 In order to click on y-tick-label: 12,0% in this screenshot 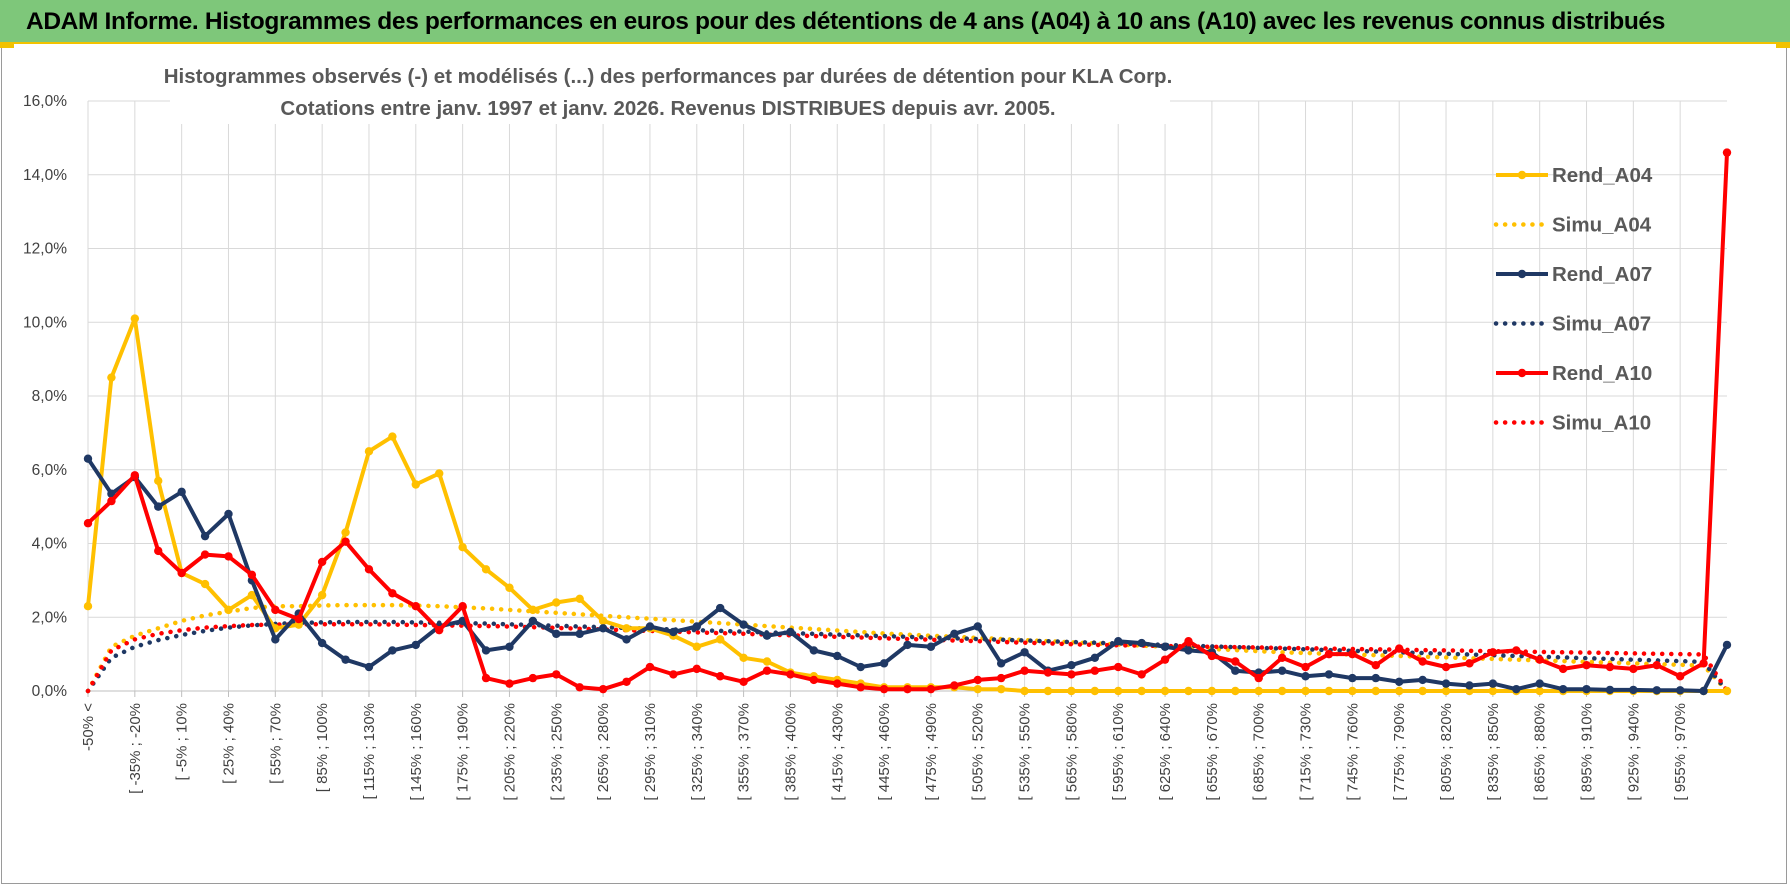, I will do `click(45, 249)`.